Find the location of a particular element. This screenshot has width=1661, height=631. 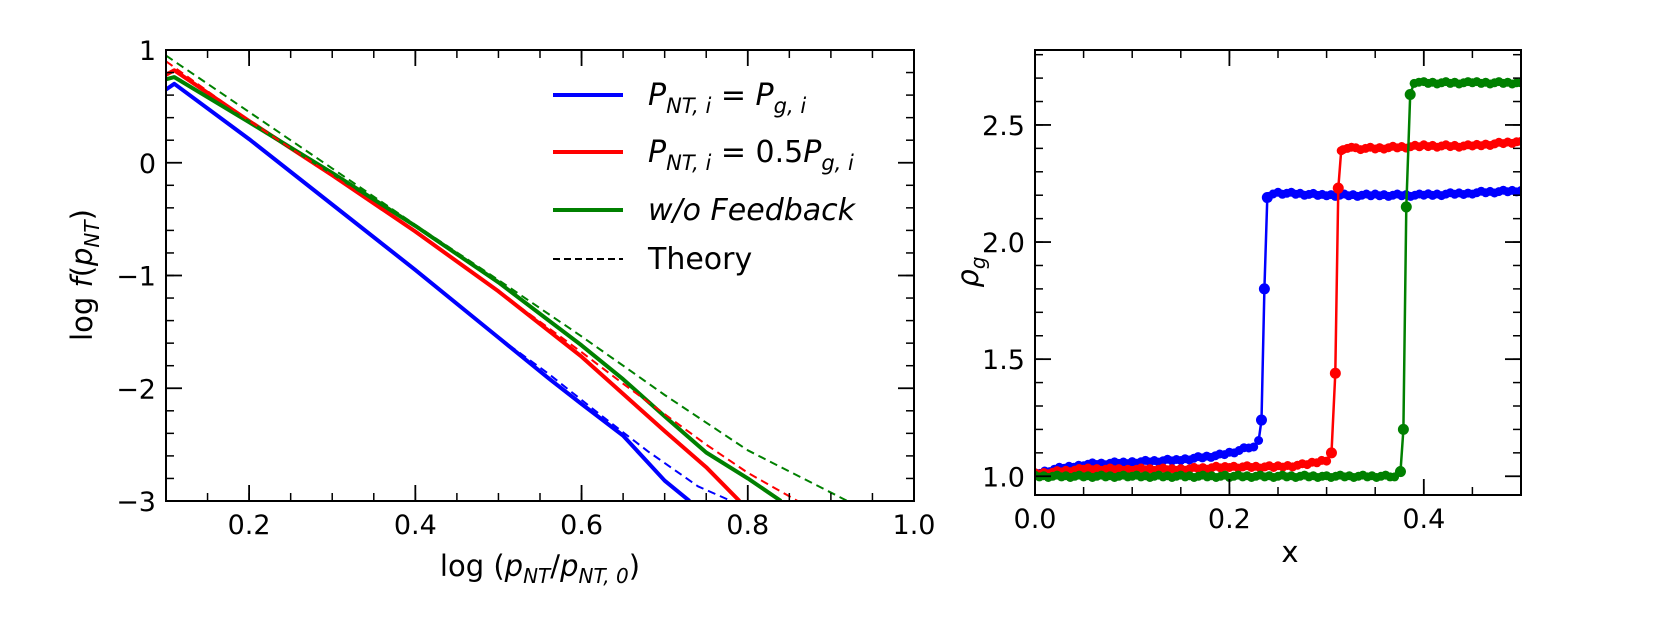

left-x-tick-label: 0.4 is located at coordinates (415, 525).